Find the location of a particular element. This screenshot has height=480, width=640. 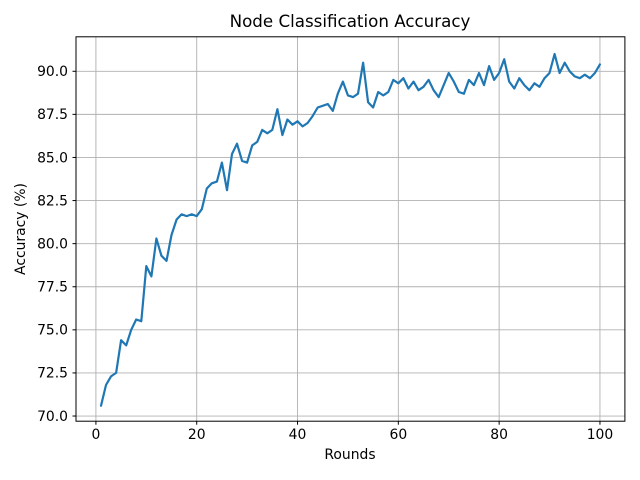

y-tick-label: 72.5 is located at coordinates (52, 374).